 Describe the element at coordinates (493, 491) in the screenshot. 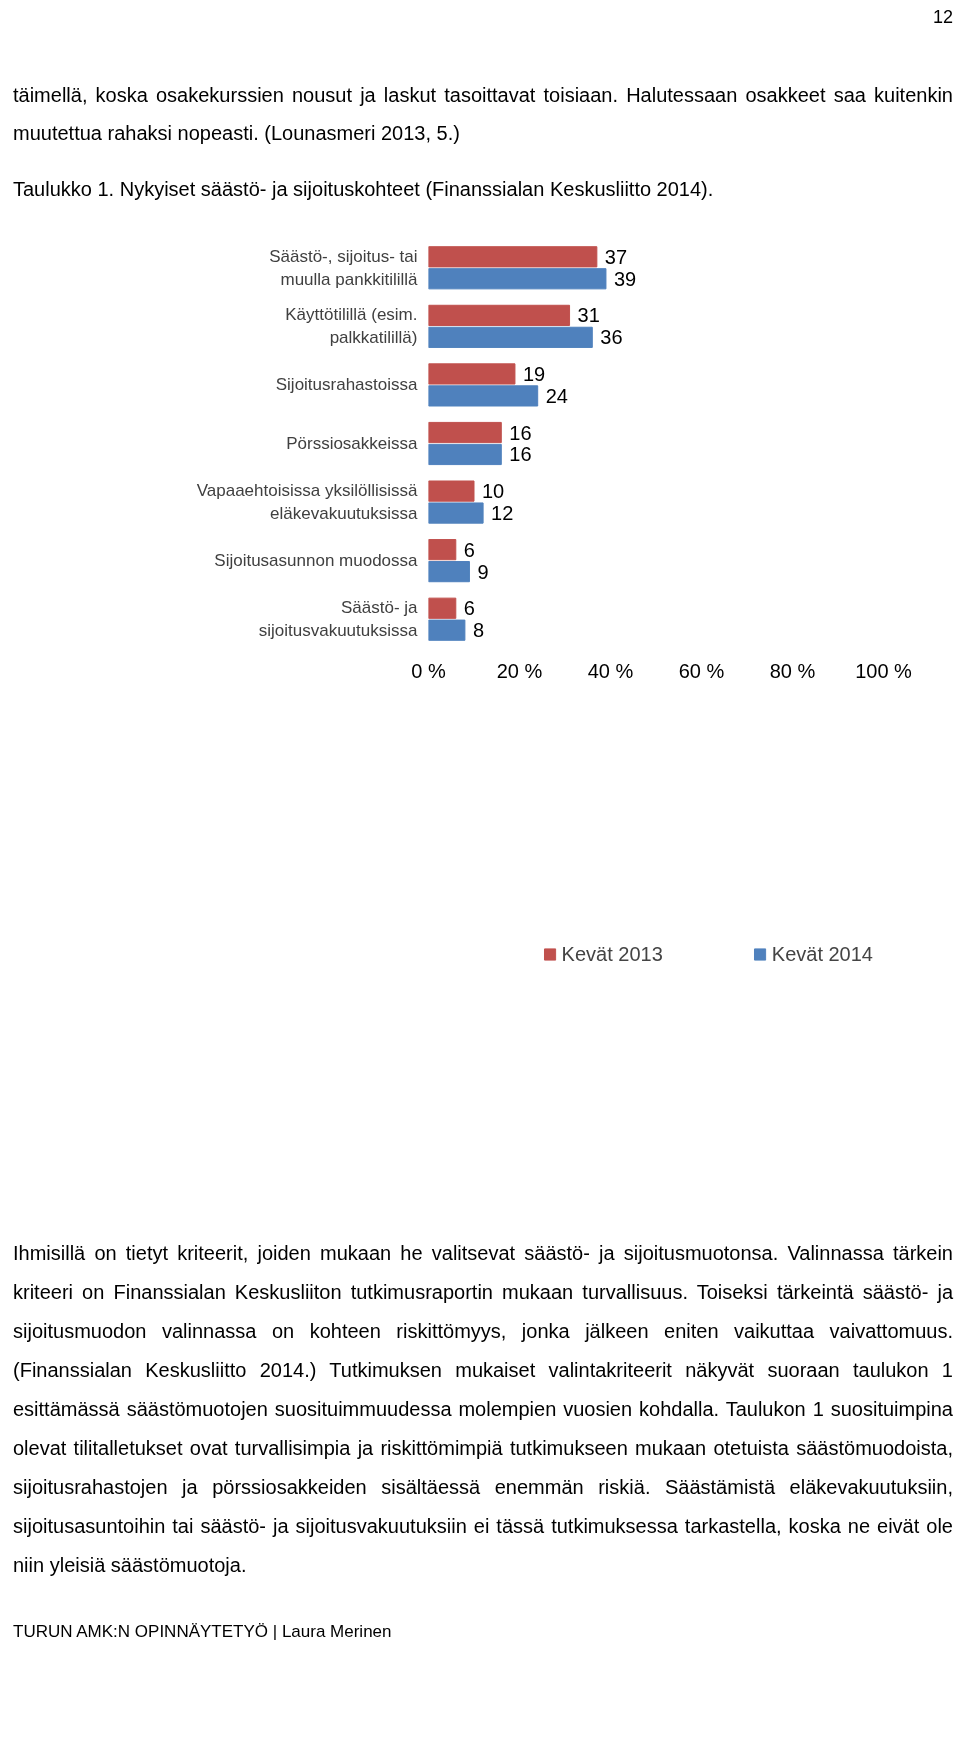

I see `data-label: 10` at that location.